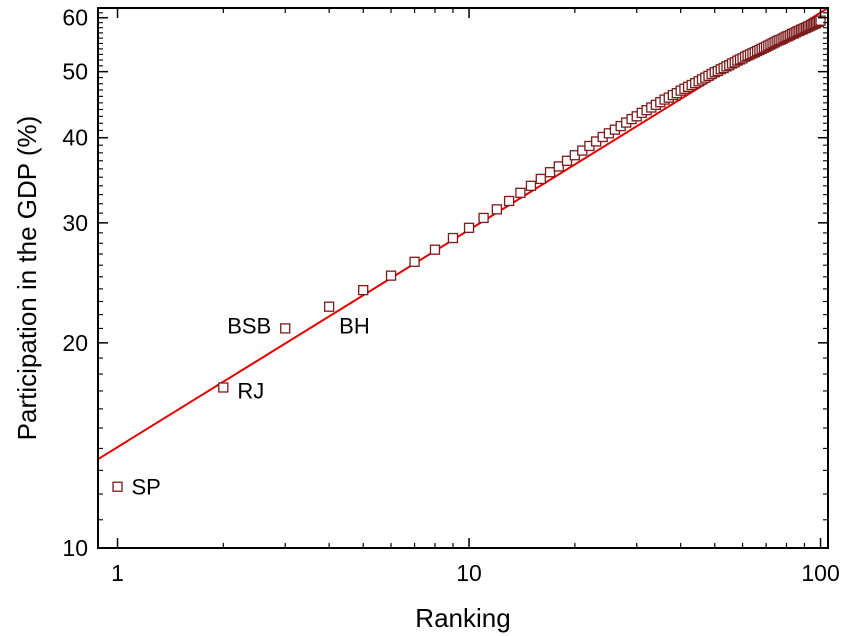 The image size is (848, 636). What do you see at coordinates (820, 573) in the screenshot?
I see `x-tick-label: 100` at bounding box center [820, 573].